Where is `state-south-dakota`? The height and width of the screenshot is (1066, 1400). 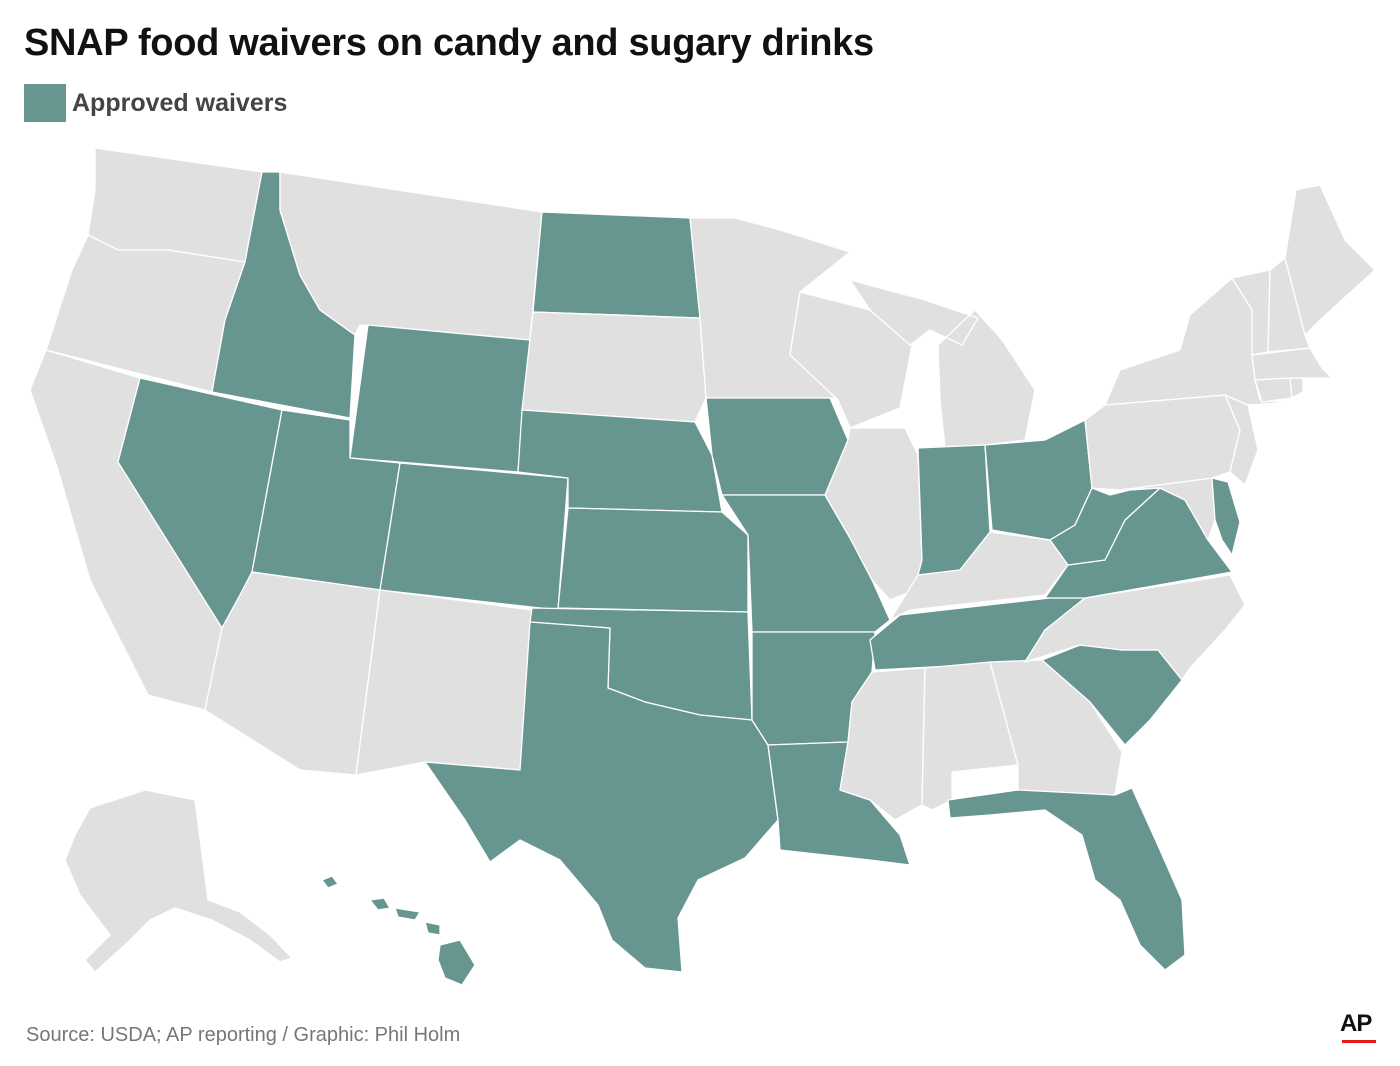
state-south-dakota is located at coordinates (614, 367).